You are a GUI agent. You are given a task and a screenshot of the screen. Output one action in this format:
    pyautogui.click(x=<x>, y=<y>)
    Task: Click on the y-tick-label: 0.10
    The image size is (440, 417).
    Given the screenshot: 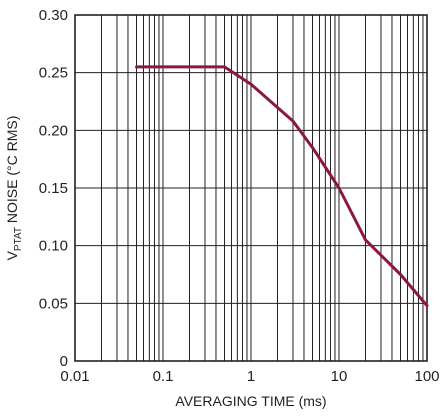 What is the action you would take?
    pyautogui.click(x=53, y=246)
    